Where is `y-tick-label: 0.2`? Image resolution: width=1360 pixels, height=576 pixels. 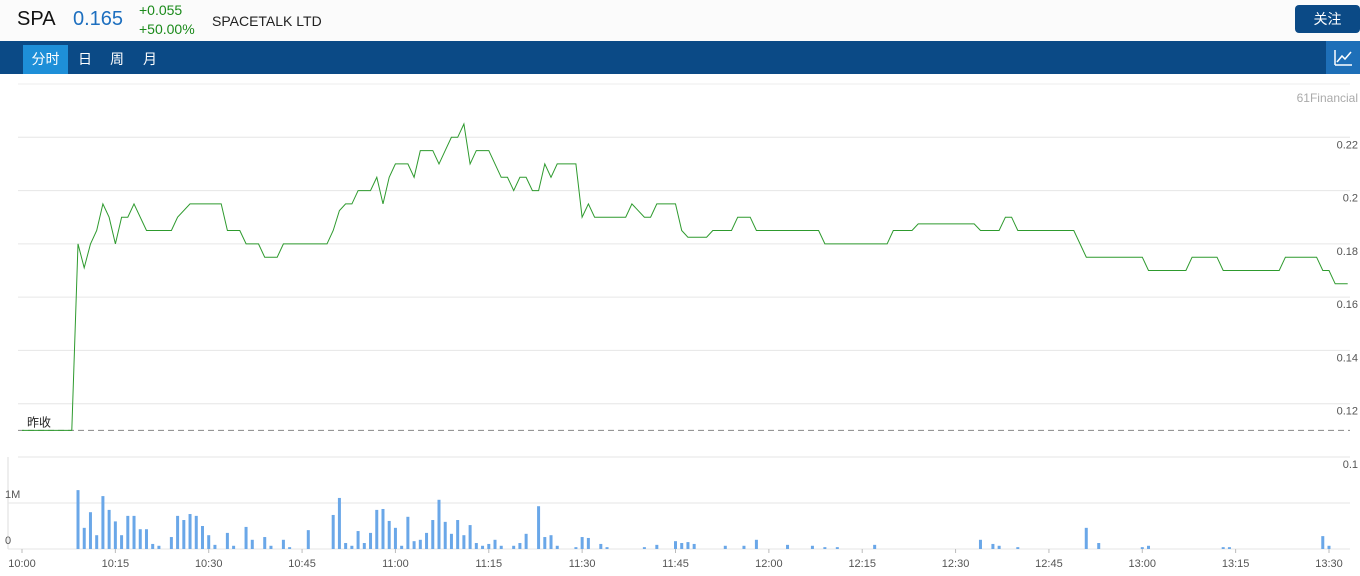 y-tick-label: 0.2 is located at coordinates (1350, 199).